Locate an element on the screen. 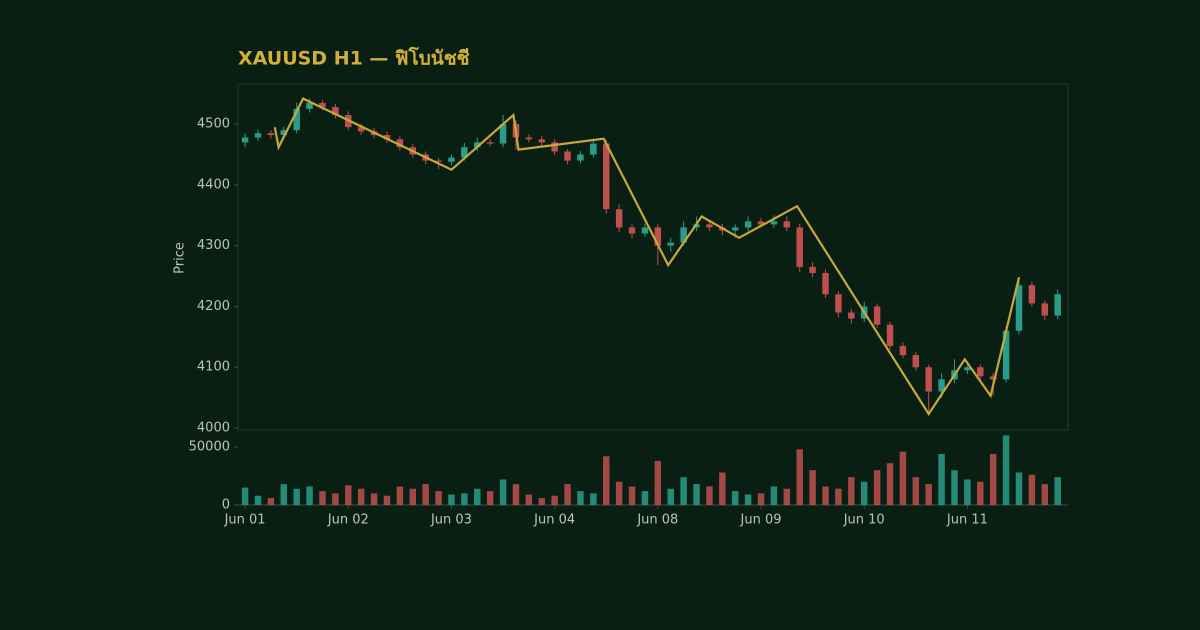  y-tick-label: 4500 is located at coordinates (213, 124).